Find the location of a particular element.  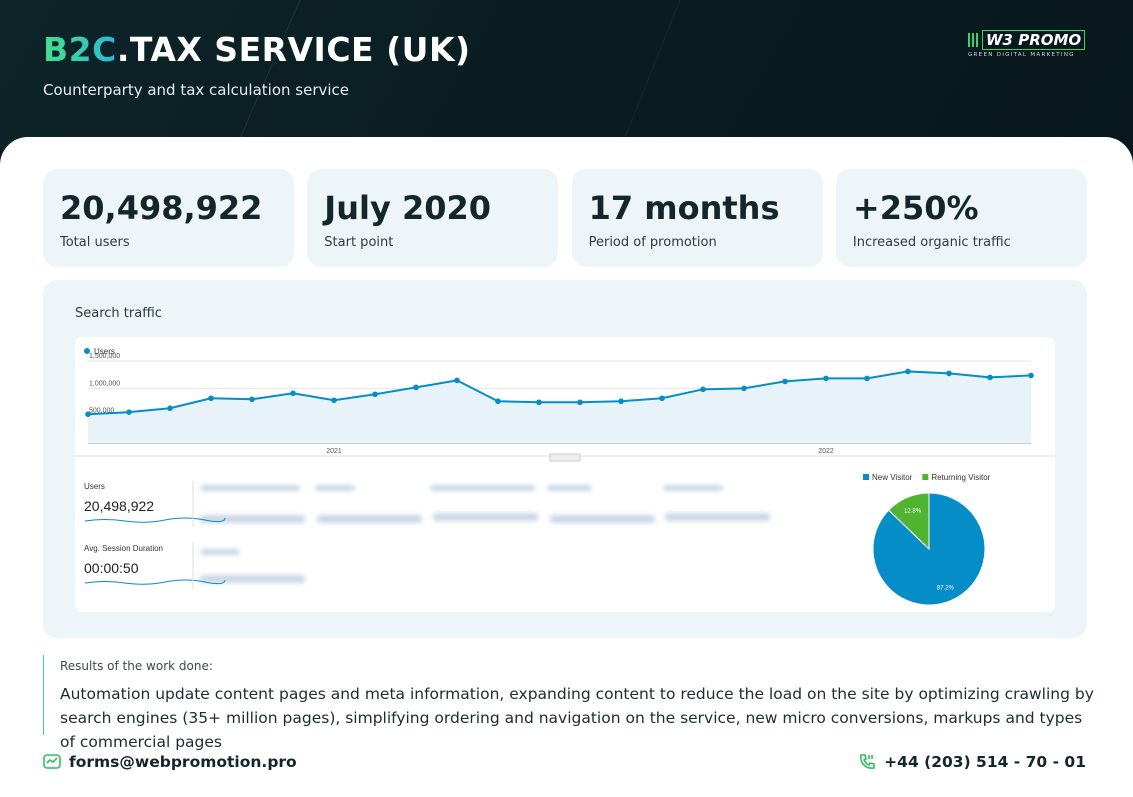

stat-card: +250% Increased organic traffic is located at coordinates (961, 218).